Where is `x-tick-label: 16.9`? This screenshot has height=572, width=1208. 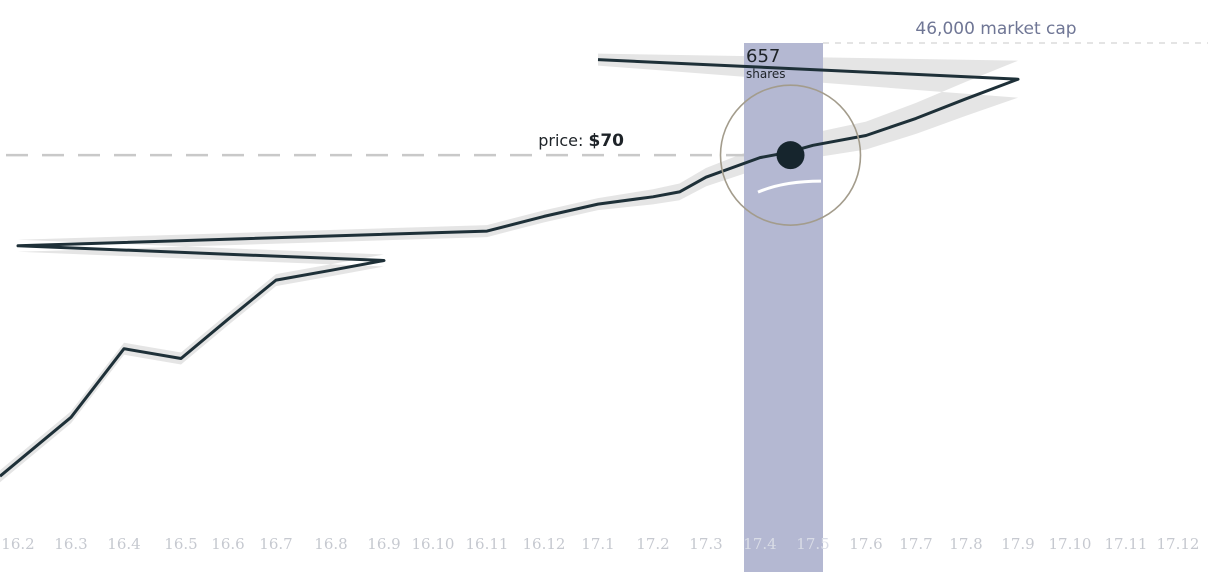 x-tick-label: 16.9 is located at coordinates (383, 544).